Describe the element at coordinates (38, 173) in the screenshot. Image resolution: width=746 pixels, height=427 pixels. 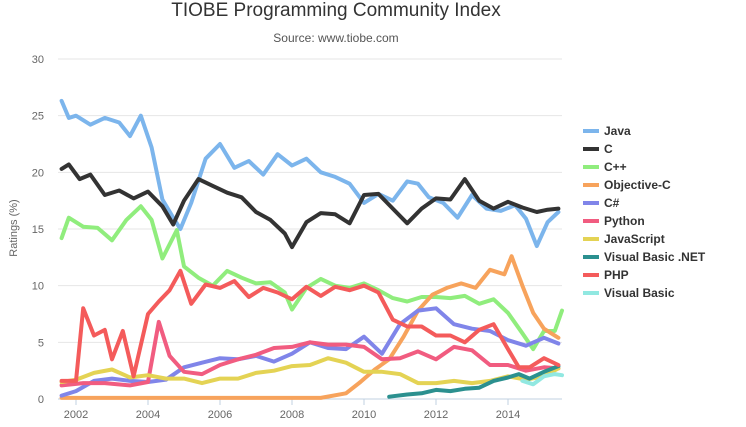
I see `y-tick-label: 20` at that location.